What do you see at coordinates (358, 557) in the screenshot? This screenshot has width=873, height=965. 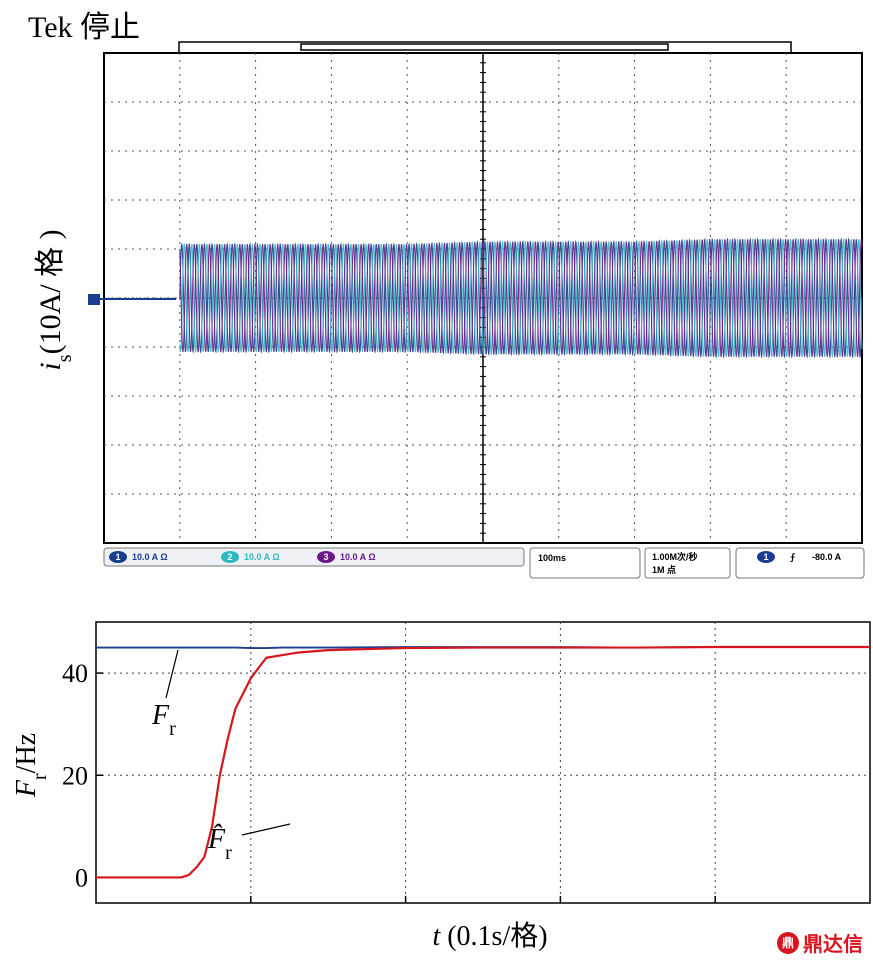 I see `ch3-scale: 10.0 A Ω` at bounding box center [358, 557].